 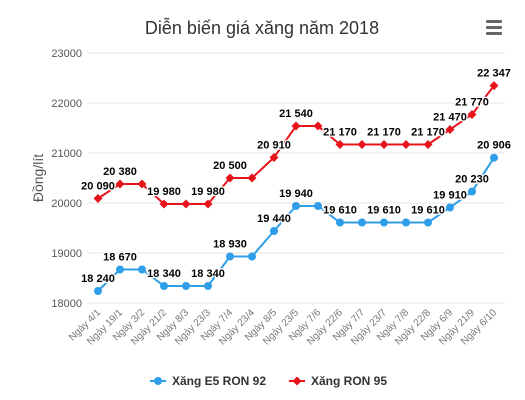 I want to click on data-label: 20 910, so click(x=274, y=146).